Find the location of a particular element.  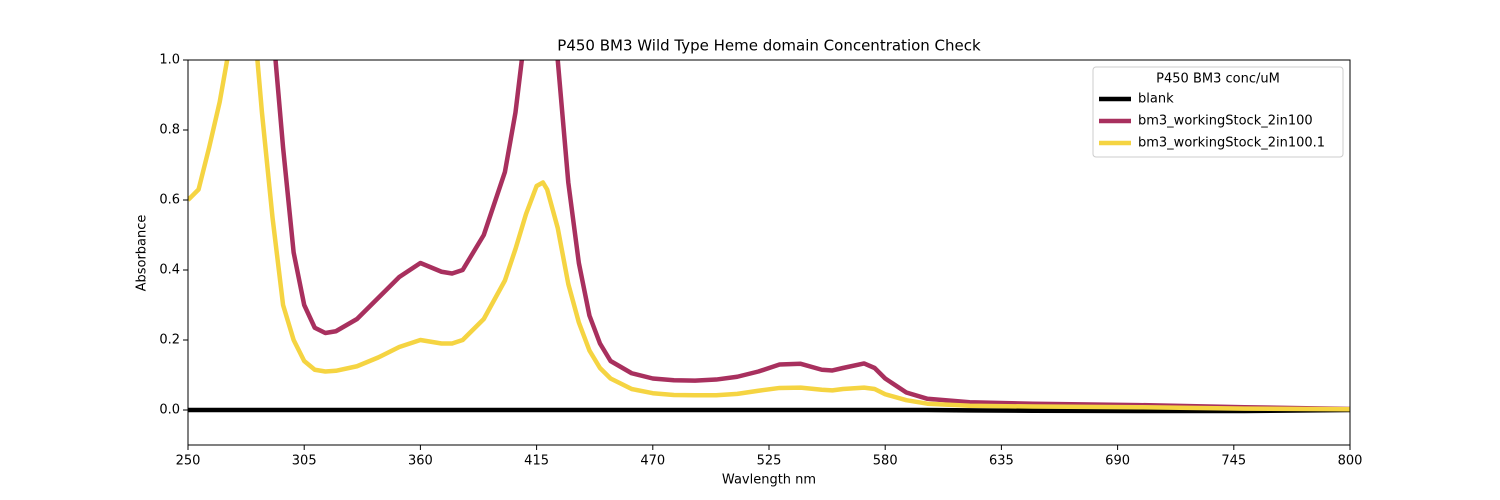

legend-box is located at coordinates (1218, 112).